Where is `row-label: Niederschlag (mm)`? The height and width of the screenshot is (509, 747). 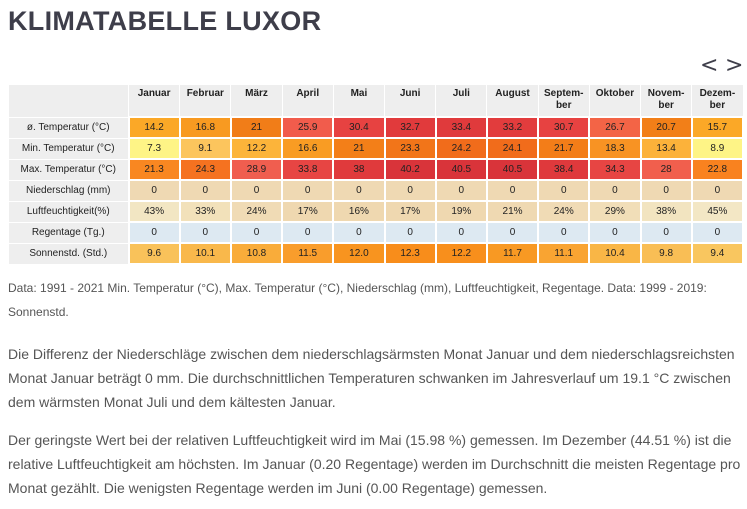
row-label: Niederschlag (mm) is located at coordinates (68, 190).